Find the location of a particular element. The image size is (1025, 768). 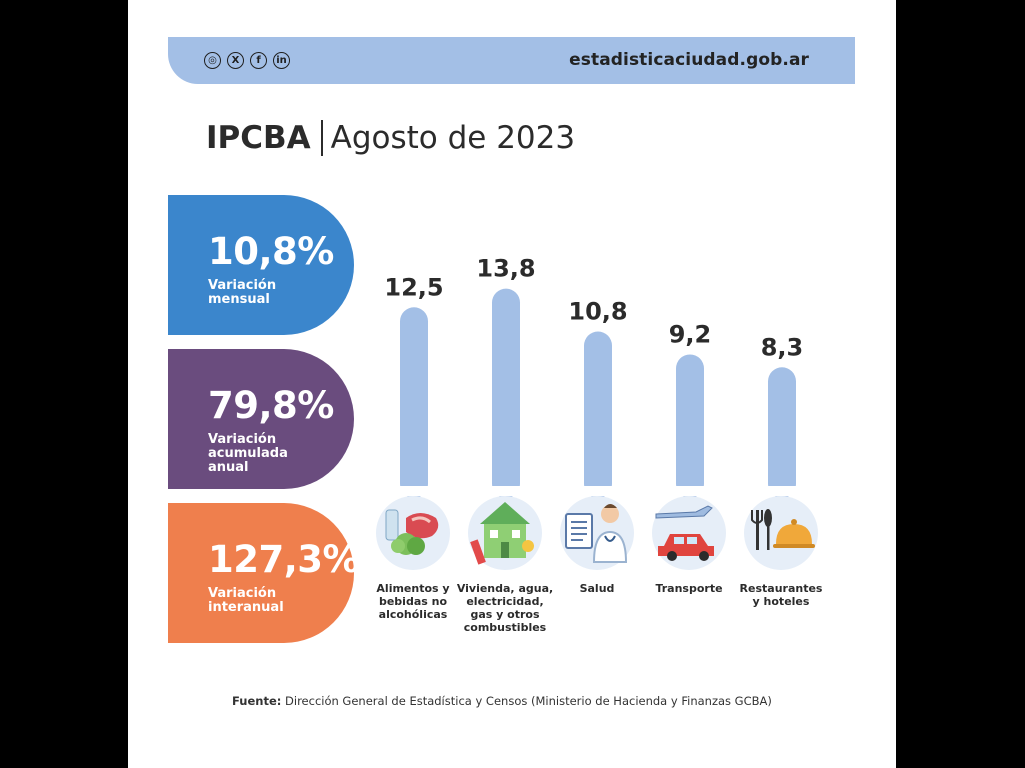

stat-value-monthly: 10,8% is located at coordinates (271, 251).